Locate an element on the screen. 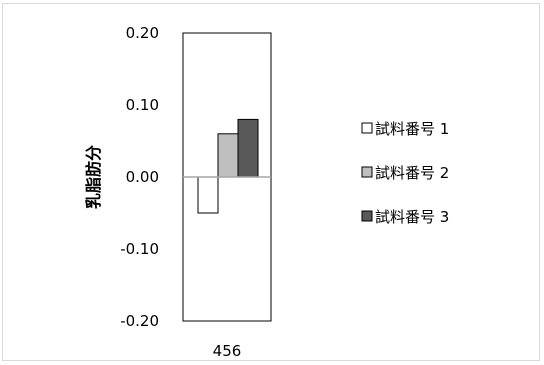 The width and height of the screenshot is (544, 365). legend-label: 試料番号 3 is located at coordinates (412, 217).